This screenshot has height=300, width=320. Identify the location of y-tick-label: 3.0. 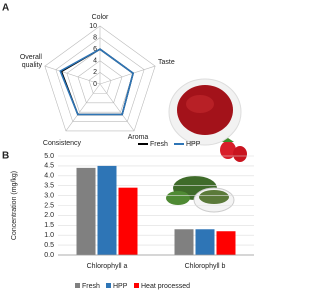
(49, 195).